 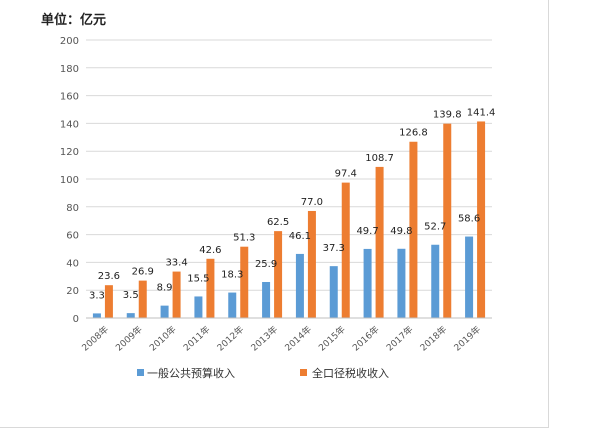 What do you see at coordinates (197, 338) in the screenshot?
I see `x-tick-label: 2011年` at bounding box center [197, 338].